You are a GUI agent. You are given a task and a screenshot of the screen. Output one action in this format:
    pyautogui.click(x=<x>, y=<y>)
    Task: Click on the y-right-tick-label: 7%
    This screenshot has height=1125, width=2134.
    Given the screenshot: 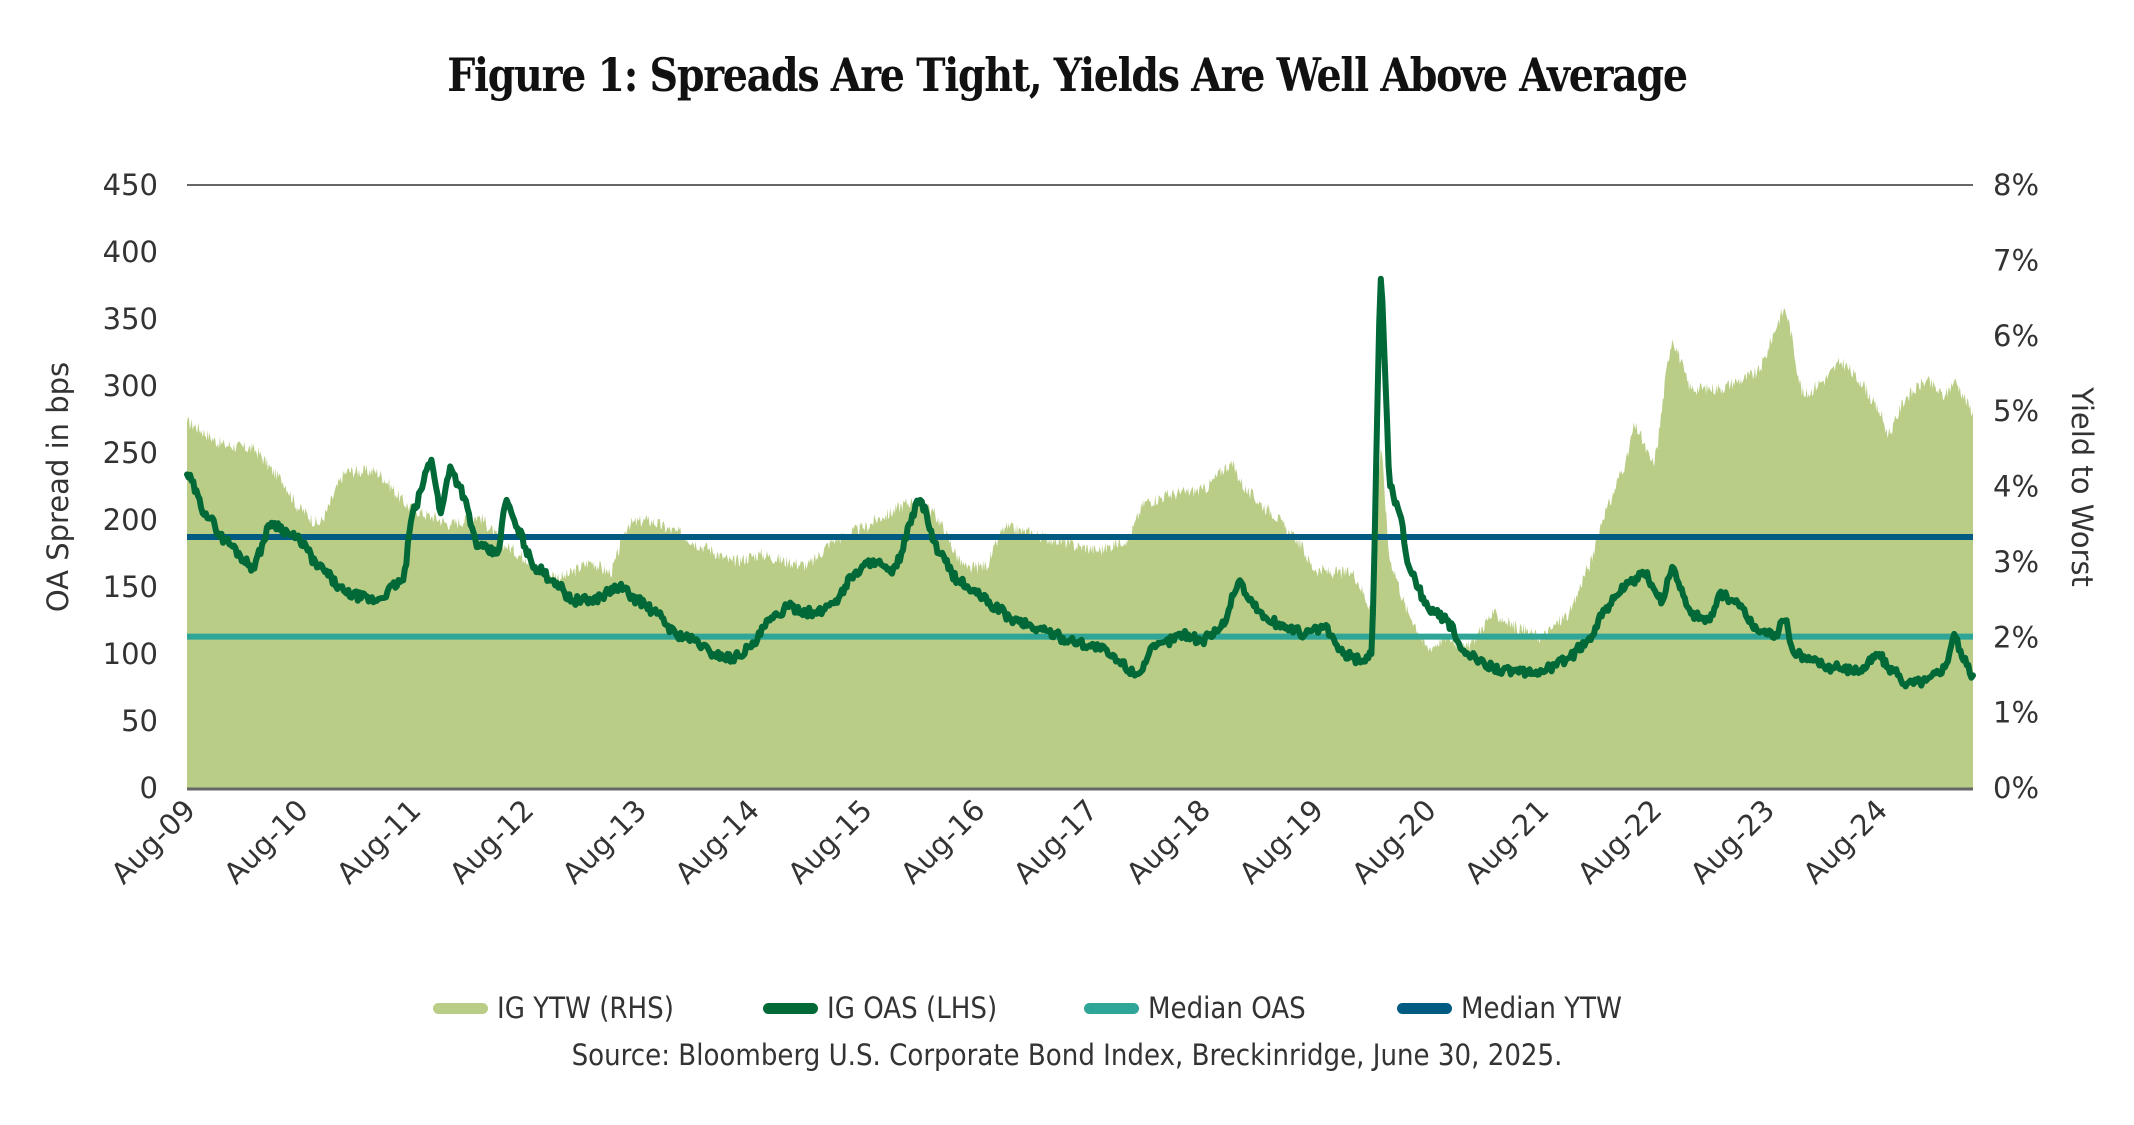 What is the action you would take?
    pyautogui.click(x=2016, y=260)
    